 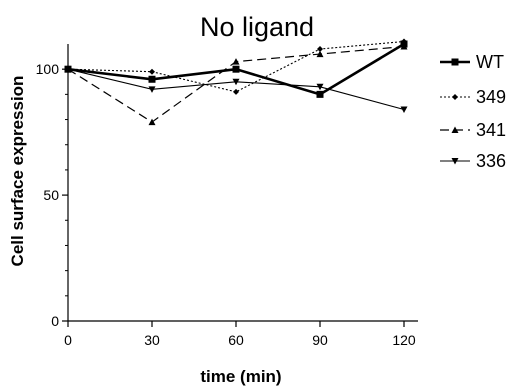 I want to click on legend-marker-wt, so click(x=455, y=62).